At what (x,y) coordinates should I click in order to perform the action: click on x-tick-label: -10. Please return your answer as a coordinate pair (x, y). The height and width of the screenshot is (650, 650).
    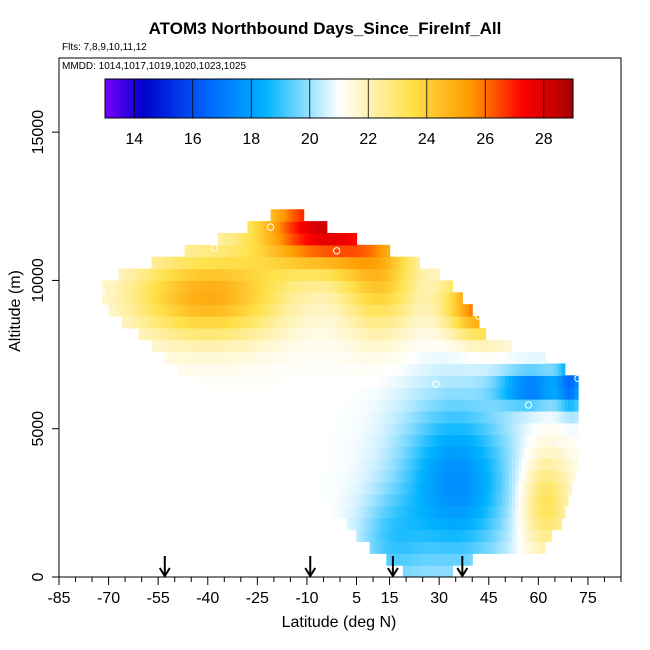
    Looking at the image, I should click on (306, 598).